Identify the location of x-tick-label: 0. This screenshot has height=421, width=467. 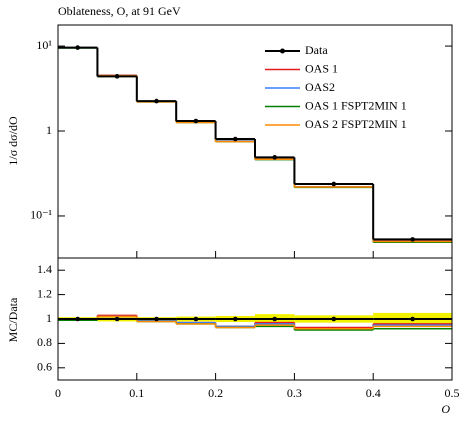
(58, 393).